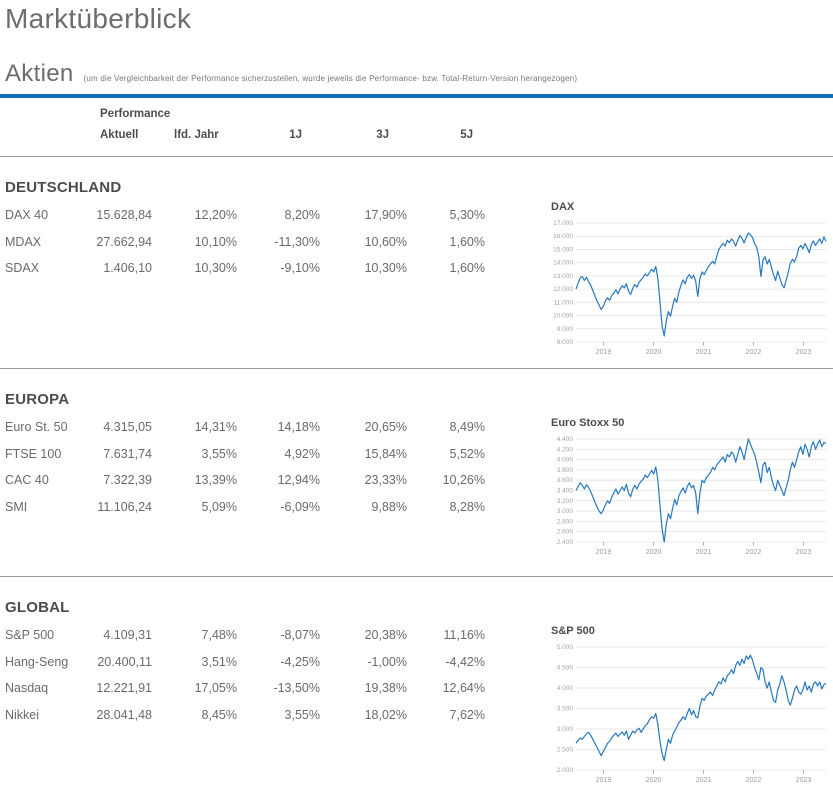  What do you see at coordinates (36, 427) in the screenshot?
I see `index-name: Euro St. 50` at bounding box center [36, 427].